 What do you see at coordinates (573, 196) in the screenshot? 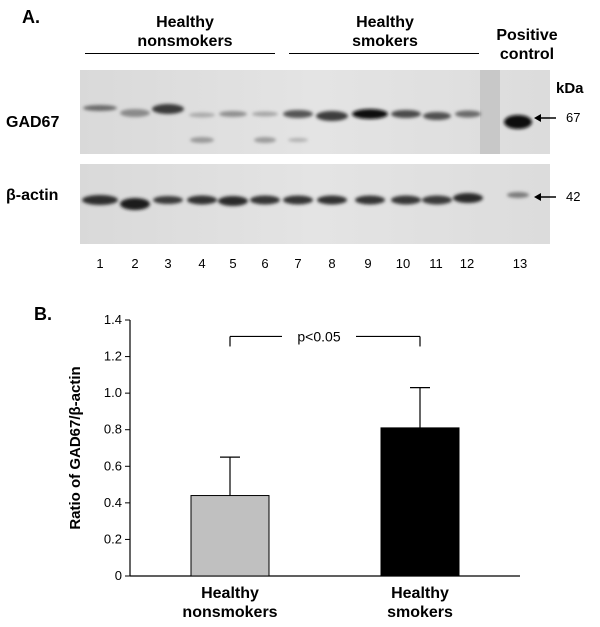
I see `marker-42: 42` at bounding box center [573, 196].